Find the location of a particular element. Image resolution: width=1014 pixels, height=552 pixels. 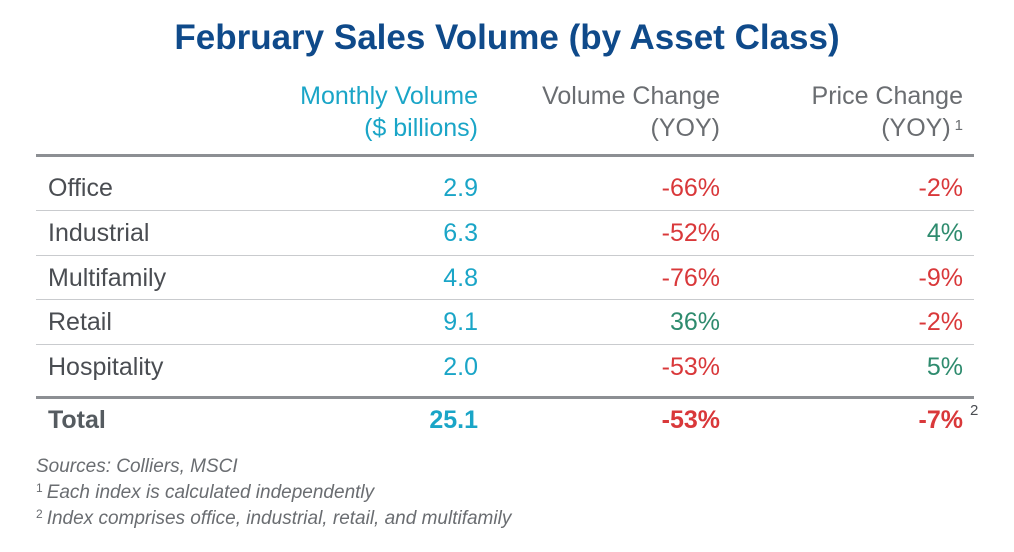

total-price-change: -7% is located at coordinates (940, 420).